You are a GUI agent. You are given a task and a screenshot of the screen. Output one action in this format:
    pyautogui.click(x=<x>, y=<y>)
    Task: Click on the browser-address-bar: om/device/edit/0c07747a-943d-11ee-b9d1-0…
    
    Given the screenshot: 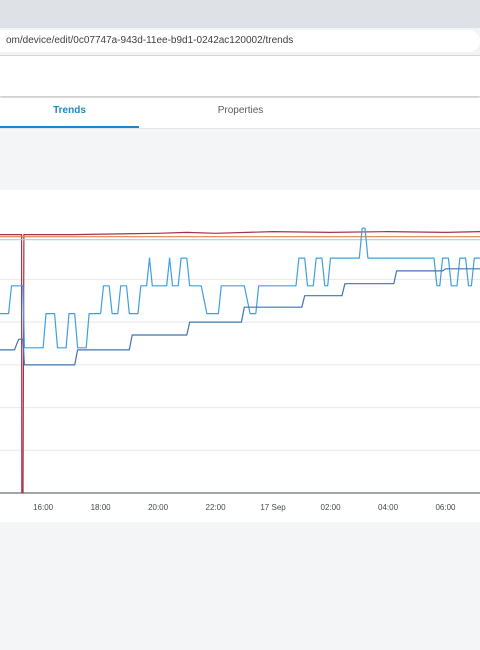 What is the action you would take?
    pyautogui.click(x=240, y=42)
    